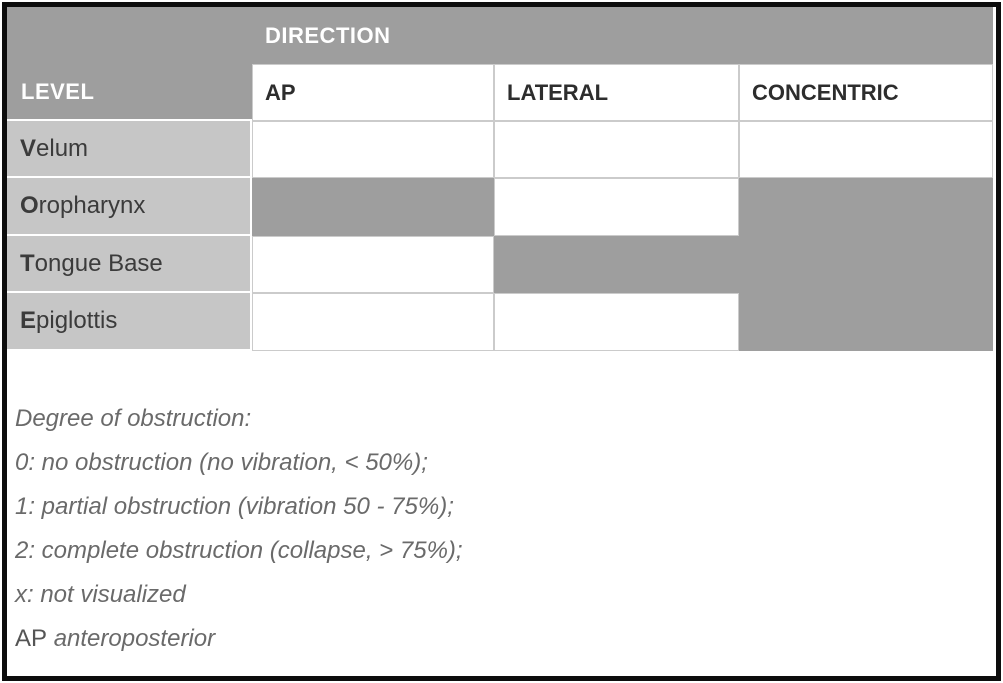 The image size is (1003, 683). Describe the element at coordinates (373, 207) in the screenshot. I see `cell-oropharynx-ap` at that location.